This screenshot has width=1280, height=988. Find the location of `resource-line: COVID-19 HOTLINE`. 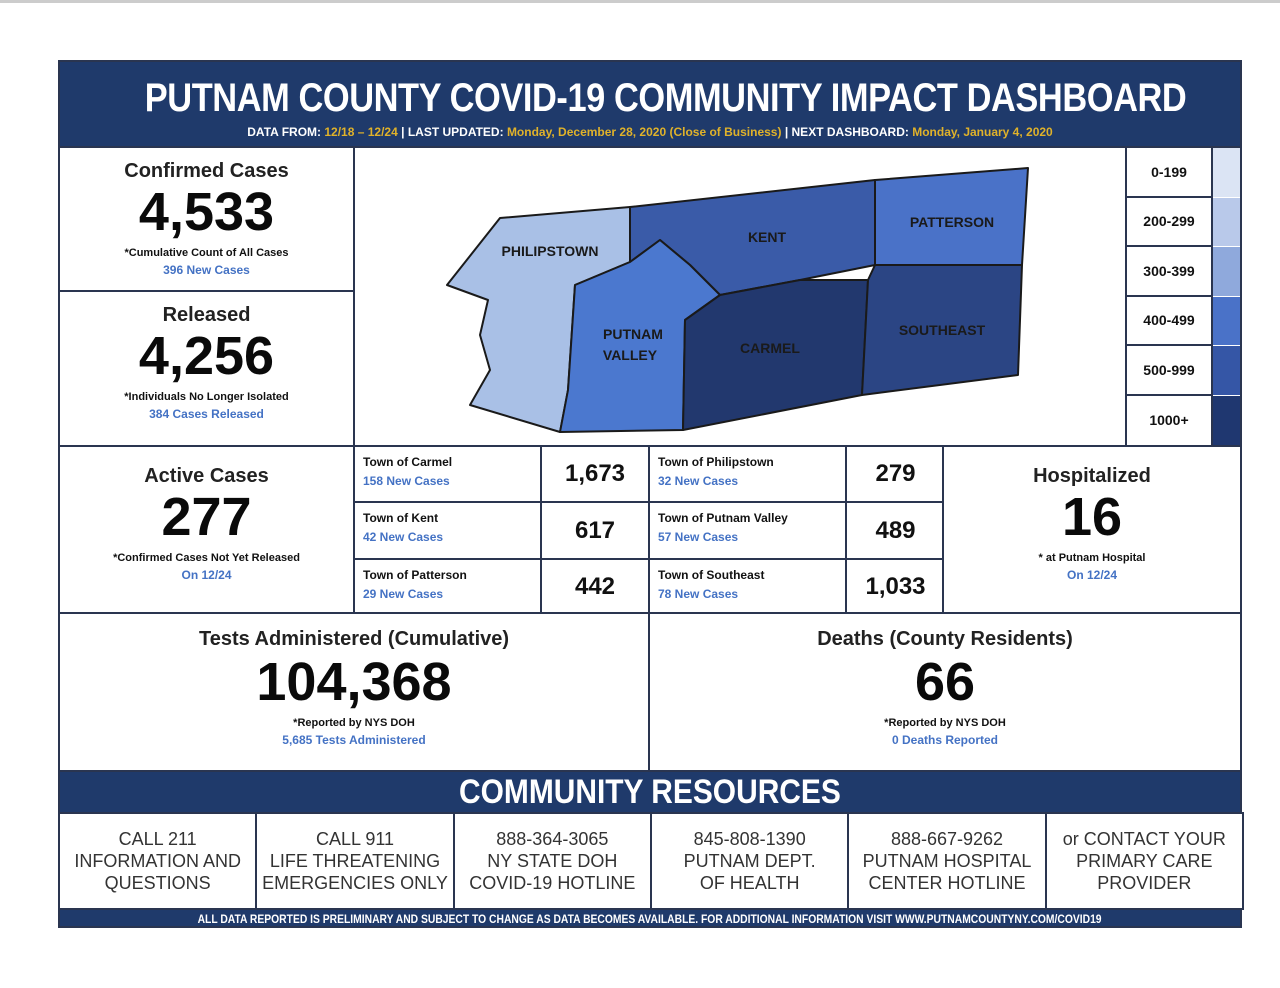

resource-line: COVID-19 HOTLINE is located at coordinates (552, 883).